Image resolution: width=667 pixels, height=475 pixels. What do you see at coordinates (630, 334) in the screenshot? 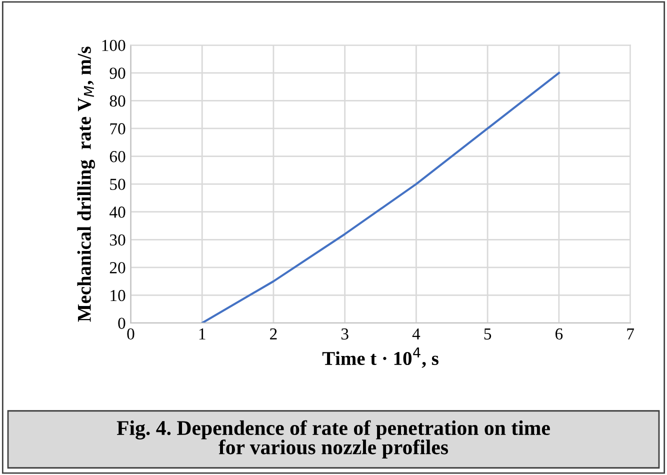
I see `x-tick-label: 7` at bounding box center [630, 334].